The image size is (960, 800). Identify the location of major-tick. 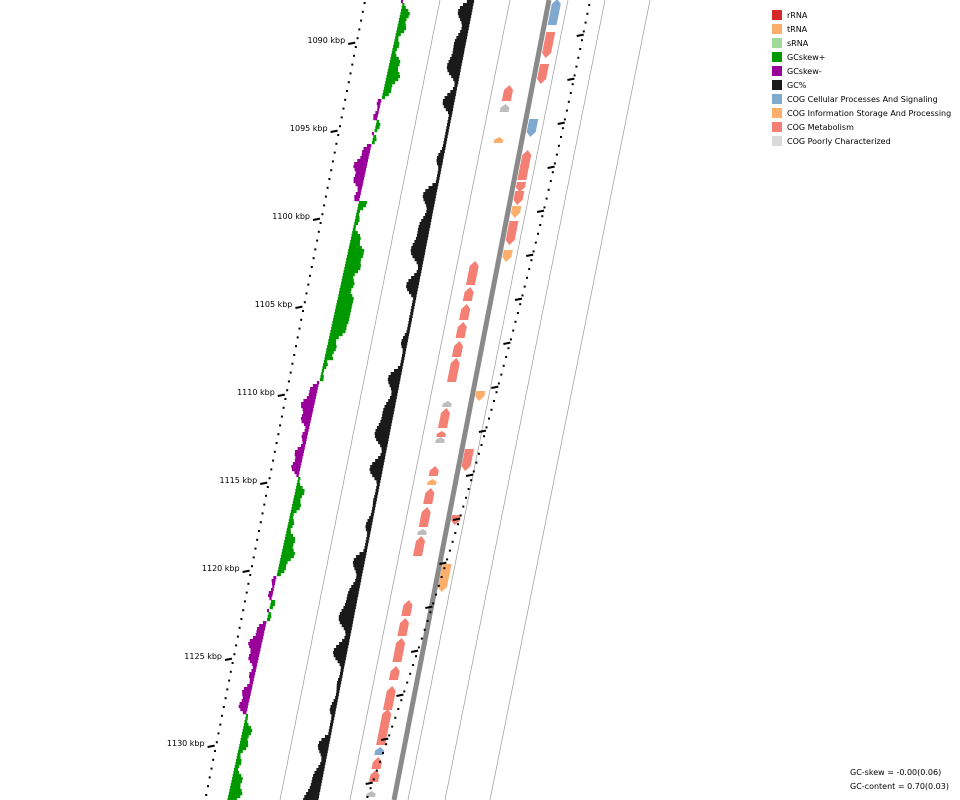
(316, 219).